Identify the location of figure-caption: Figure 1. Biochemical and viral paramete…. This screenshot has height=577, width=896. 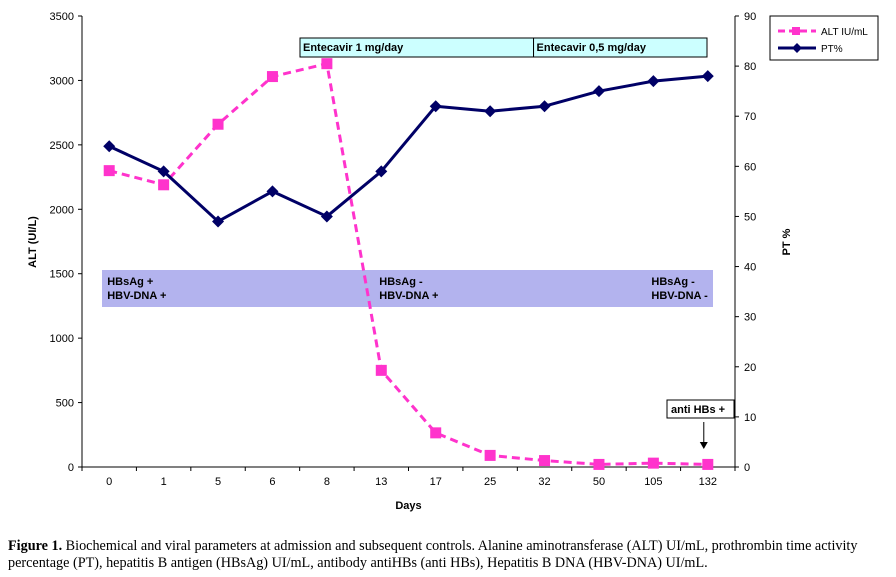
(449, 555).